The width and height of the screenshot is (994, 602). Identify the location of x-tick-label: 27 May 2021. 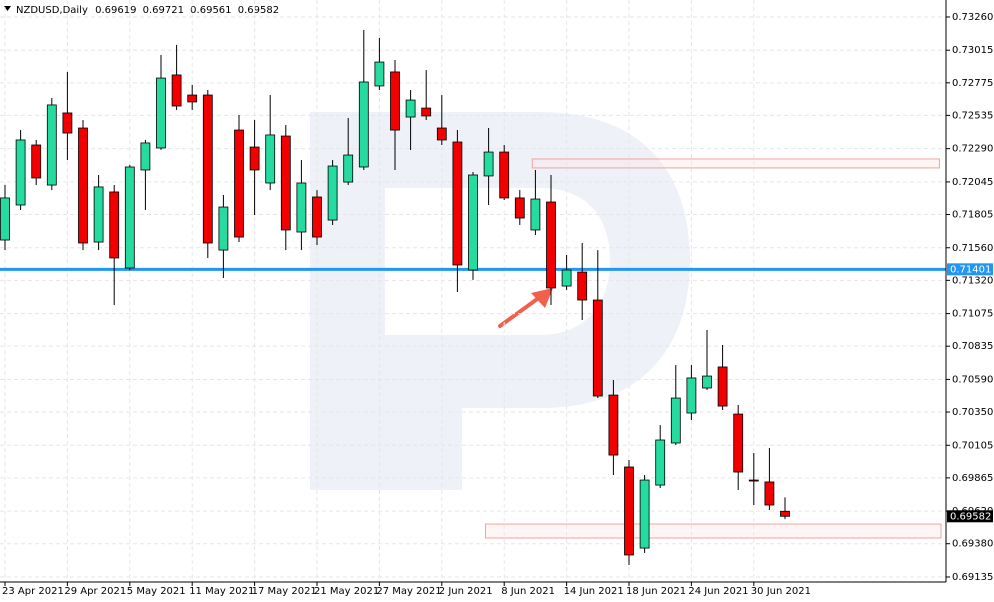
(408, 591).